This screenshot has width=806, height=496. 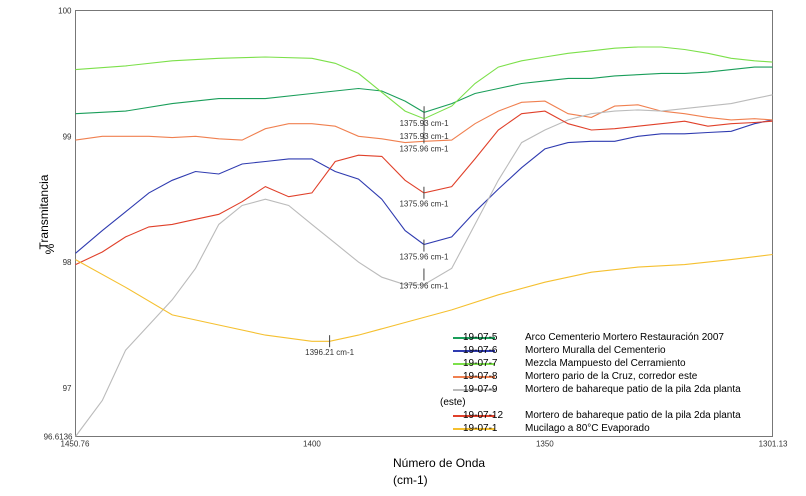 I want to click on y-axis-unit: %, so click(x=50, y=249).